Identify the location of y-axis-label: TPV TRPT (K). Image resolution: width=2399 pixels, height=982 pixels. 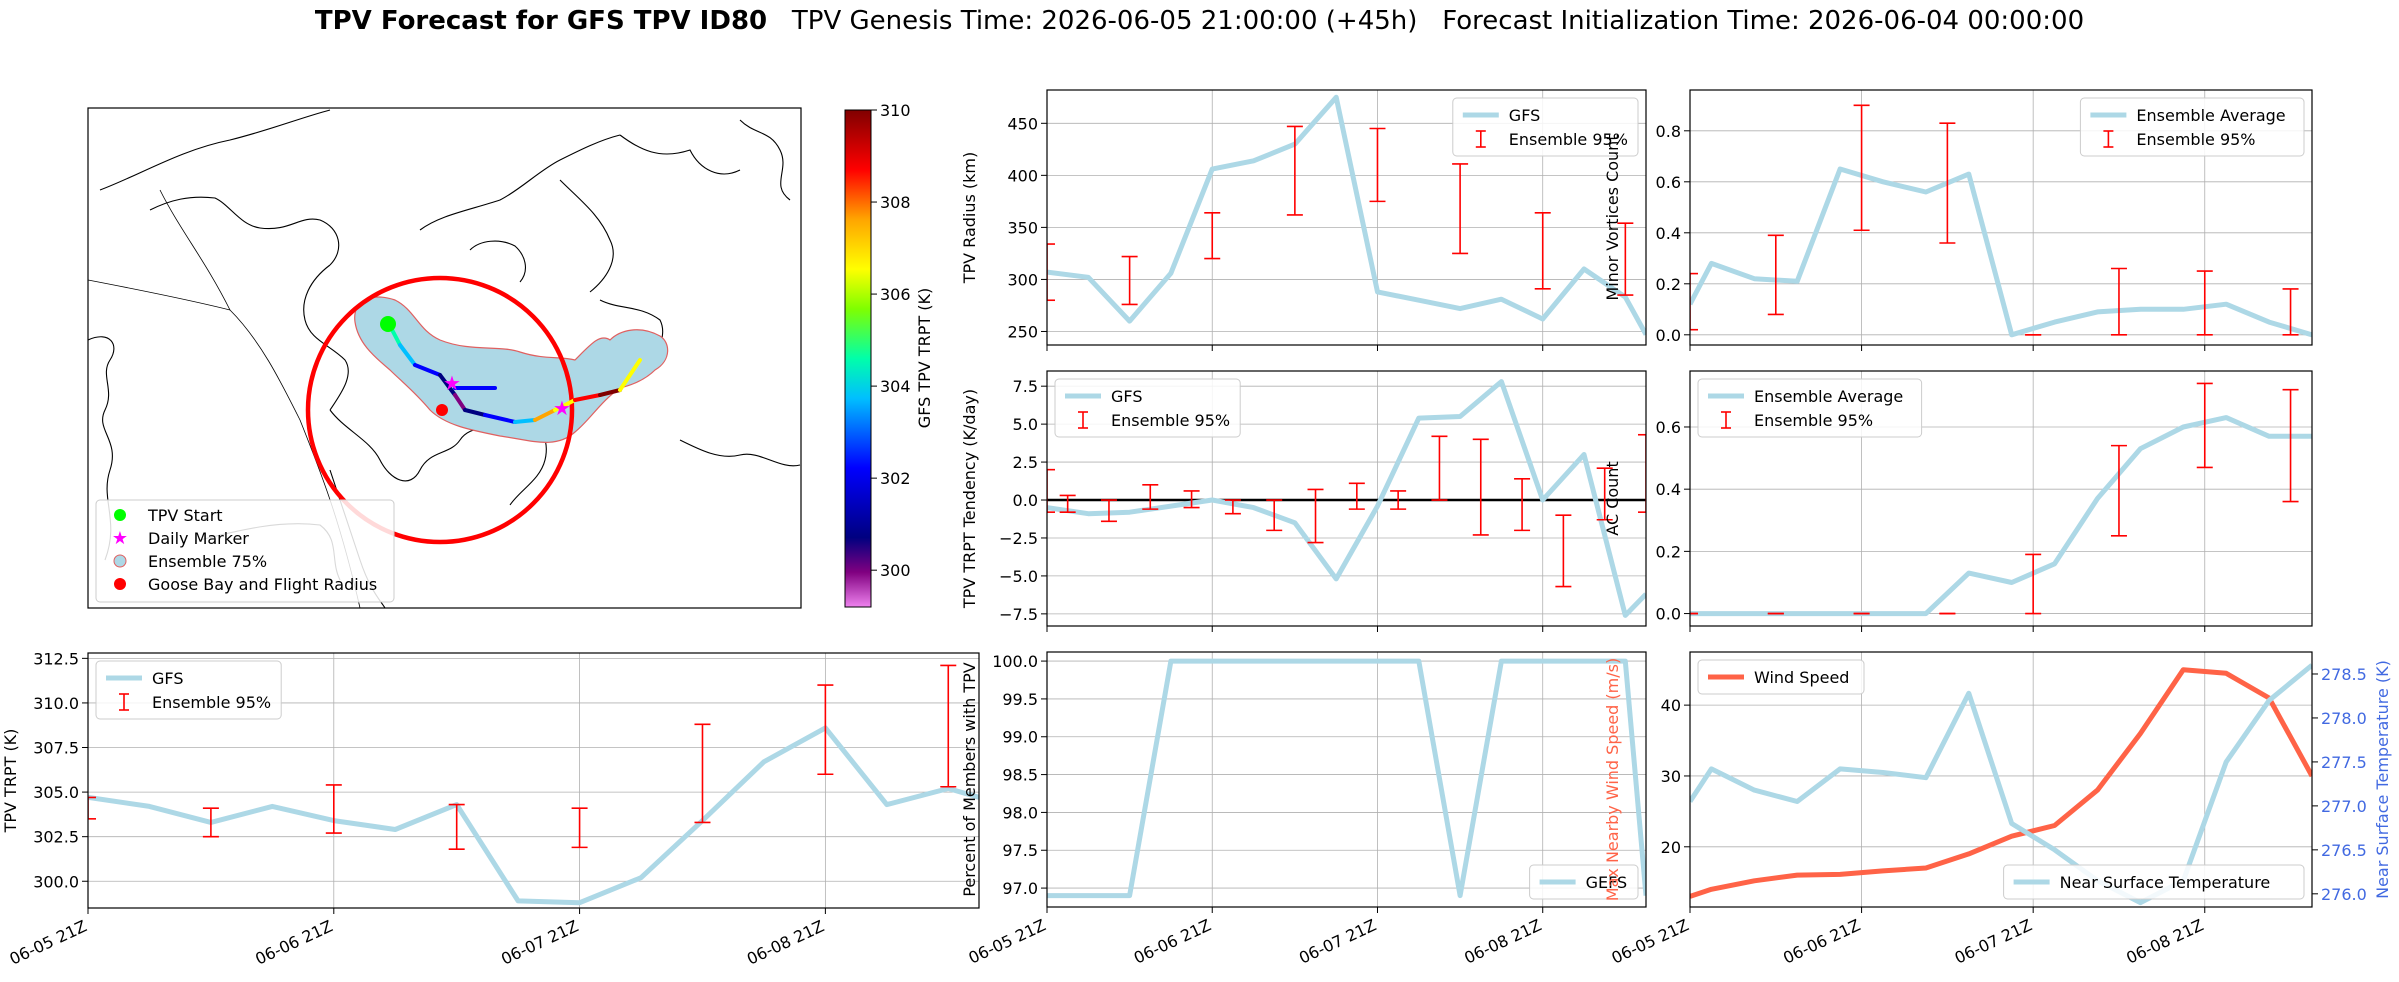
(10, 781).